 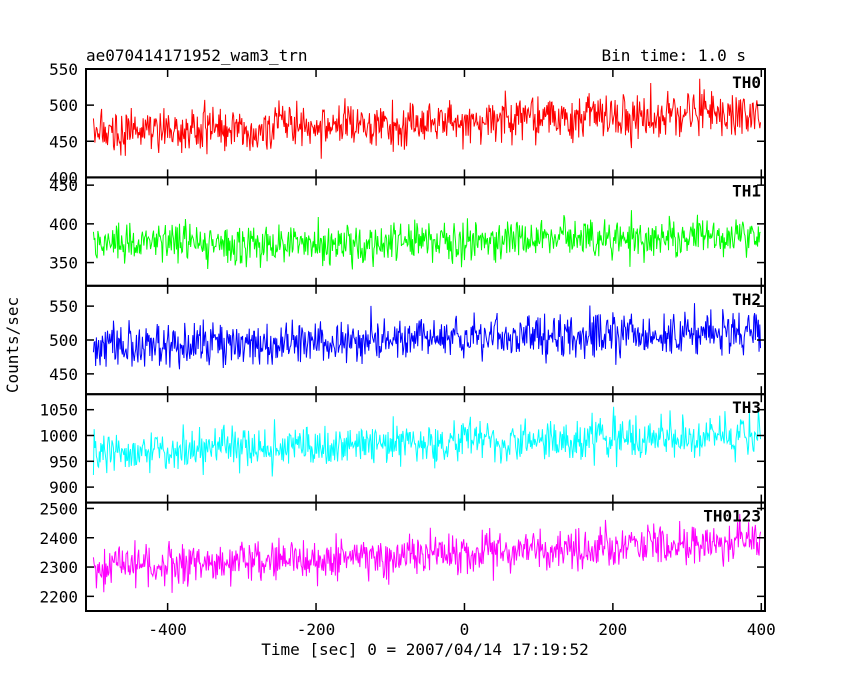 I want to click on panel-th3: 900 950 1000 1050 TH3, so click(x=402, y=448).